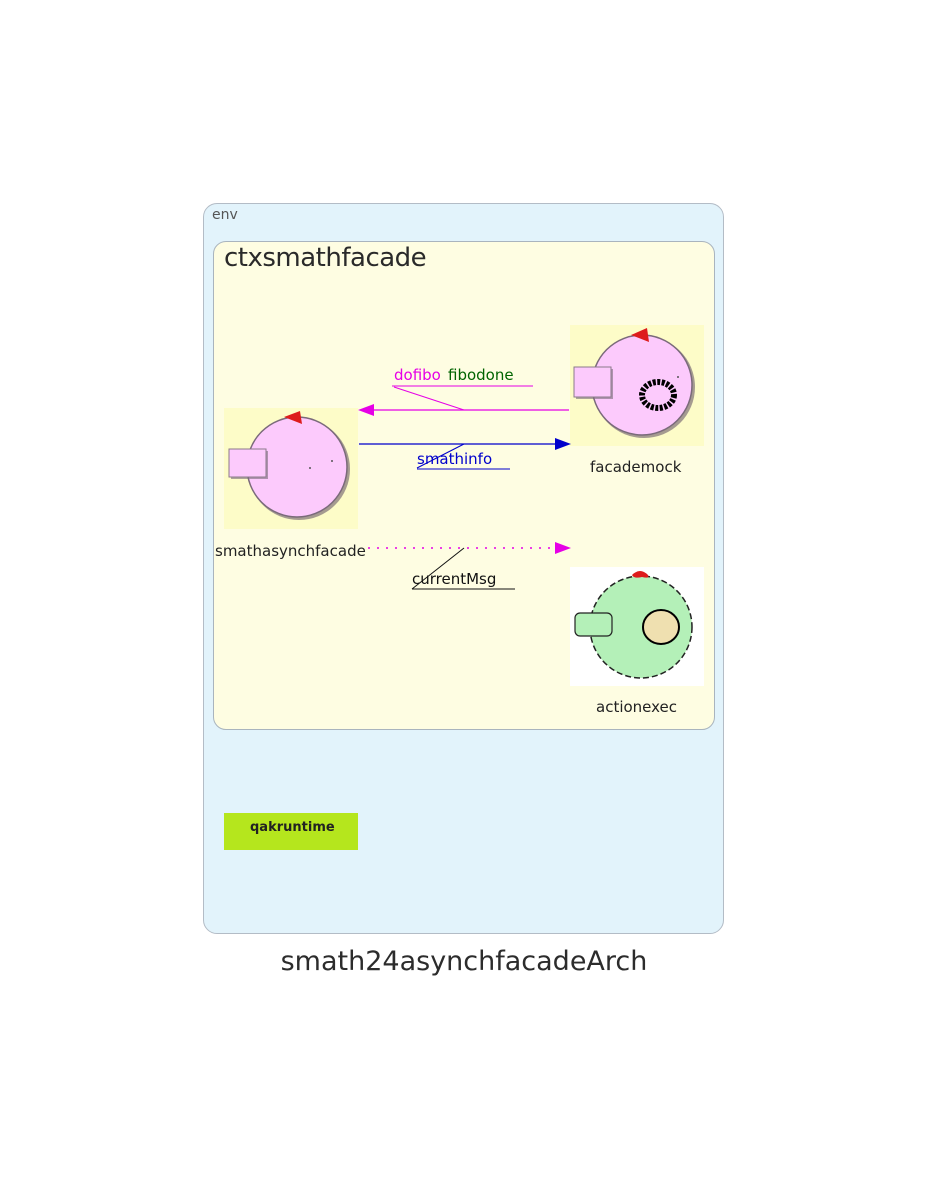 Image resolution: width=928 pixels, height=1180 pixels. What do you see at coordinates (455, 459) in the screenshot?
I see `message-smathinfo-label: smathinfo` at bounding box center [455, 459].